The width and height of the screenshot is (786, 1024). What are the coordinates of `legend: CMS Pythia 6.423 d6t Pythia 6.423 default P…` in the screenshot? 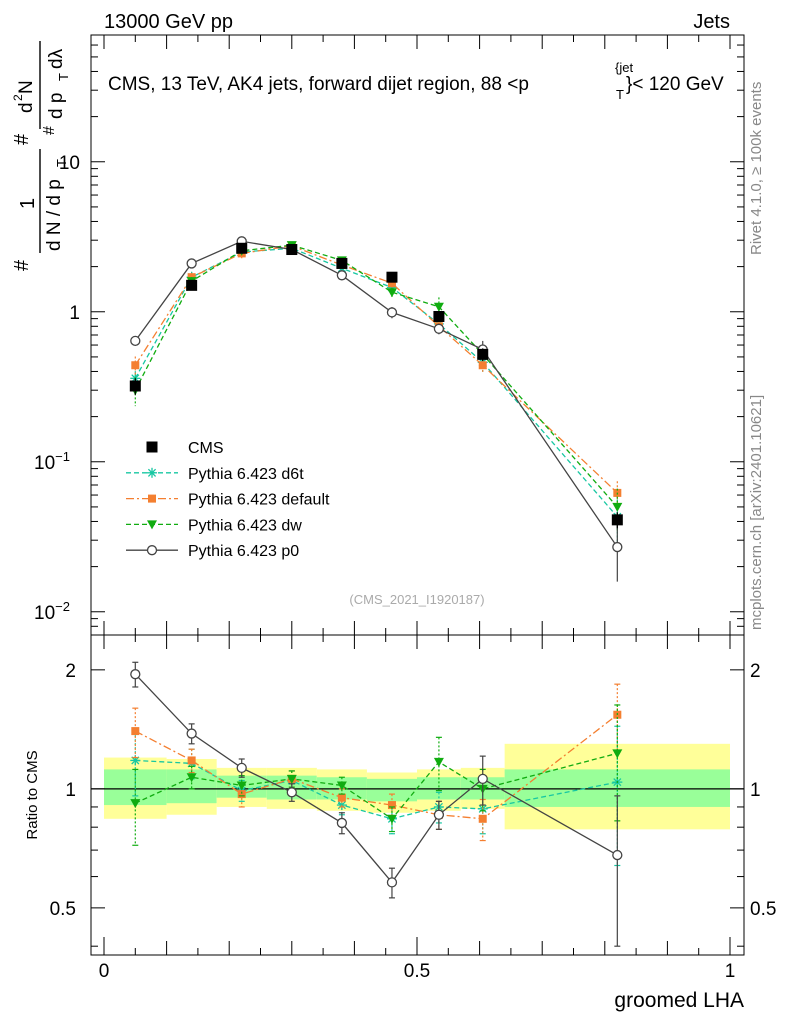 It's located at (228, 500).